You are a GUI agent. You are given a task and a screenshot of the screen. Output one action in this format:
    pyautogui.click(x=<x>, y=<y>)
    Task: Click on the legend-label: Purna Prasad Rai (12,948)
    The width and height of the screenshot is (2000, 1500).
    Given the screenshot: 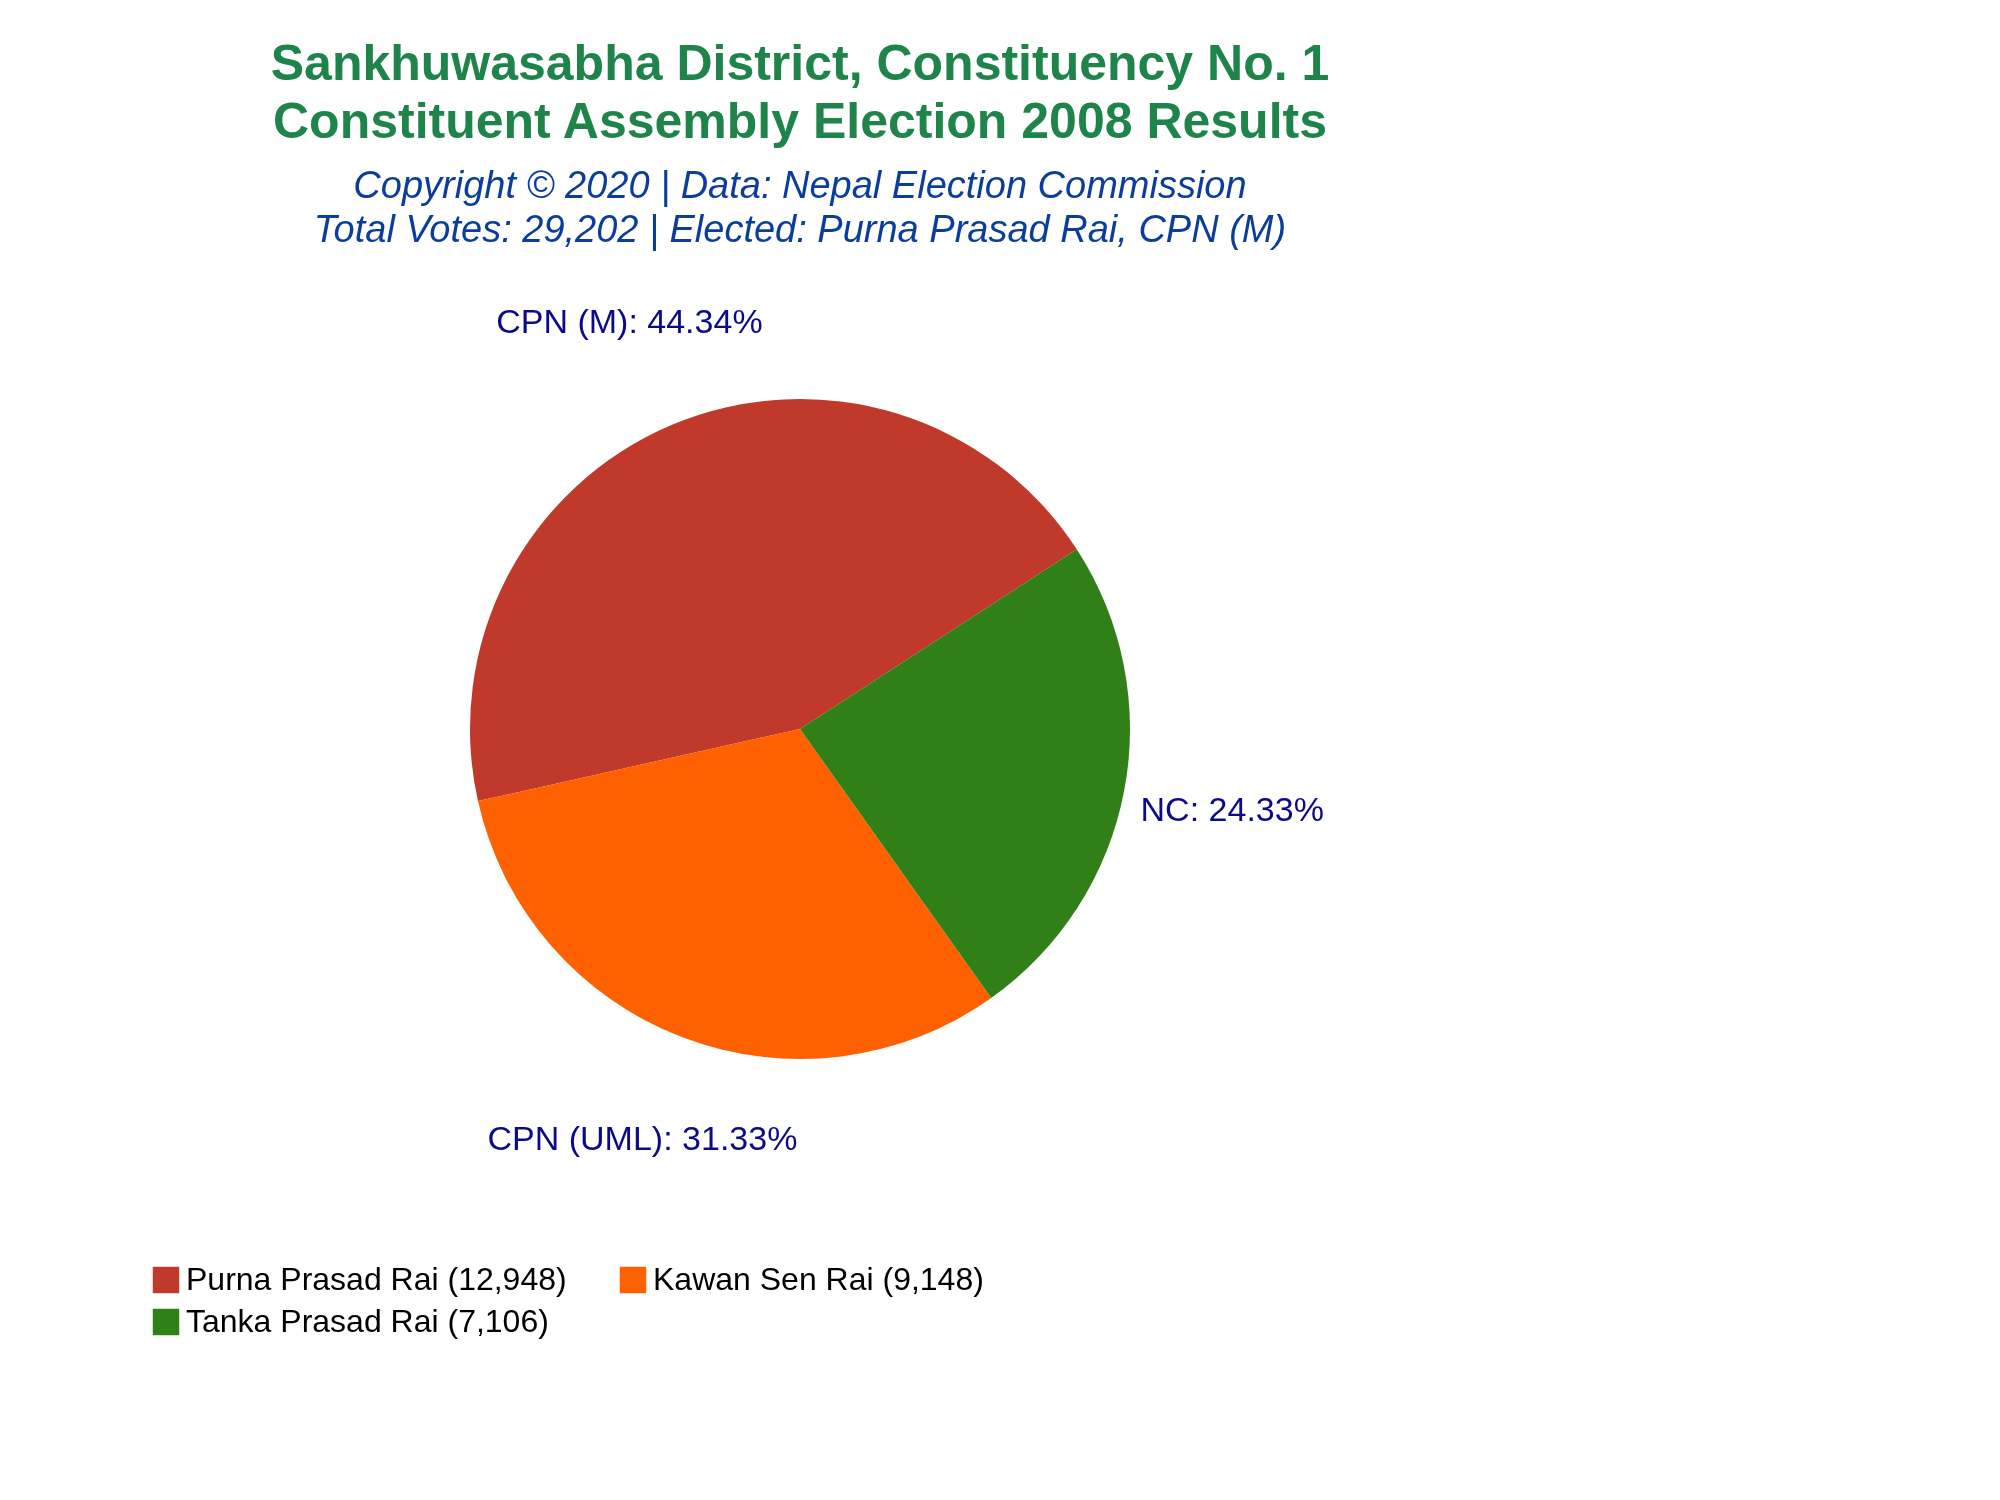 What is the action you would take?
    pyautogui.click(x=376, y=1279)
    